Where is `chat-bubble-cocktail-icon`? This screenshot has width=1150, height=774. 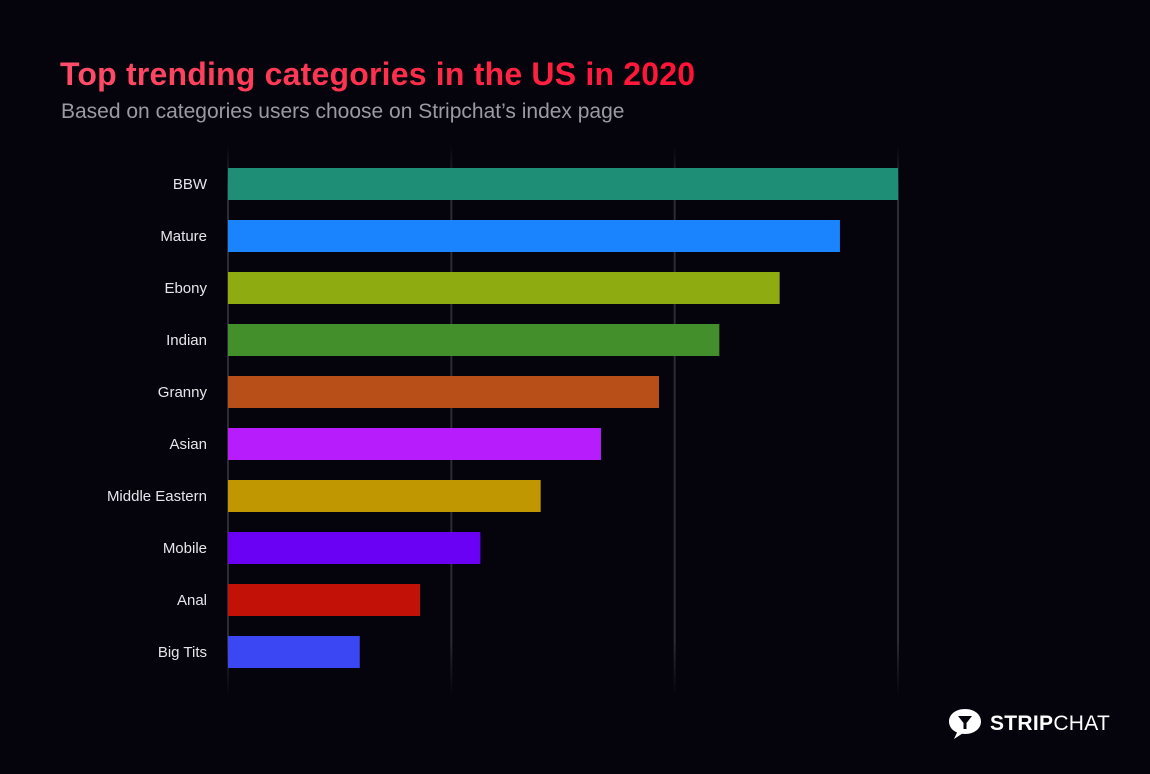
chat-bubble-cocktail-icon is located at coordinates (965, 724).